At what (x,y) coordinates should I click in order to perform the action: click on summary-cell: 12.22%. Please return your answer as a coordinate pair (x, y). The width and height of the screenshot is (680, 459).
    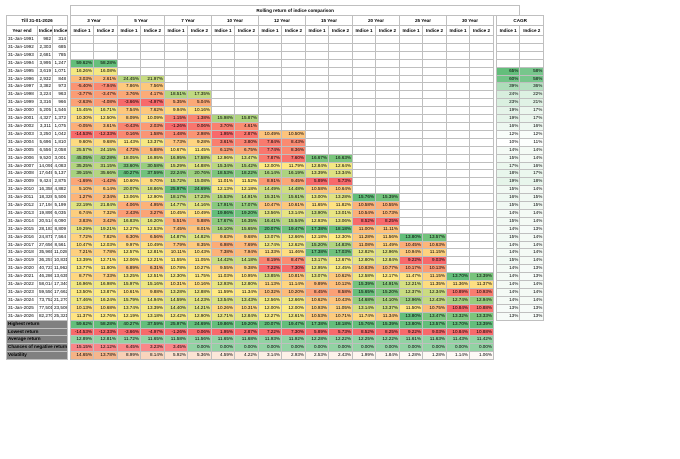
    Looking at the image, I should click on (387, 340).